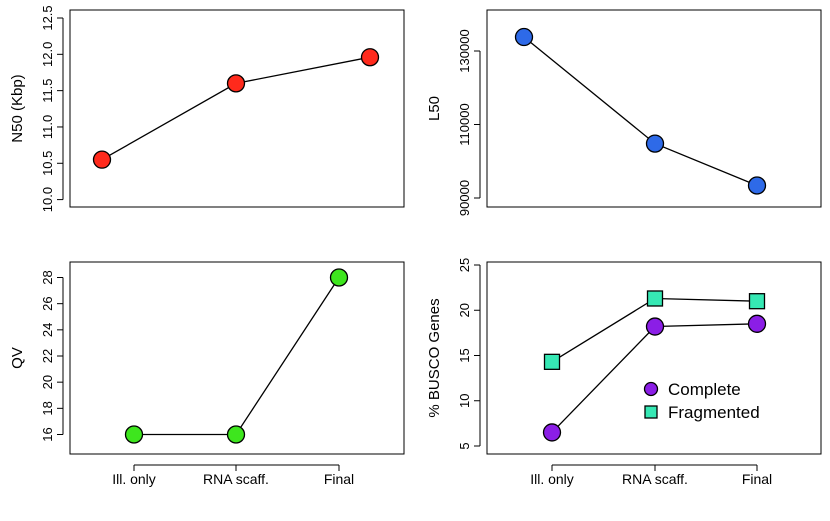 This screenshot has height=521, width=830. Describe the element at coordinates (47, 277) in the screenshot. I see `y-tick-label: 28` at that location.